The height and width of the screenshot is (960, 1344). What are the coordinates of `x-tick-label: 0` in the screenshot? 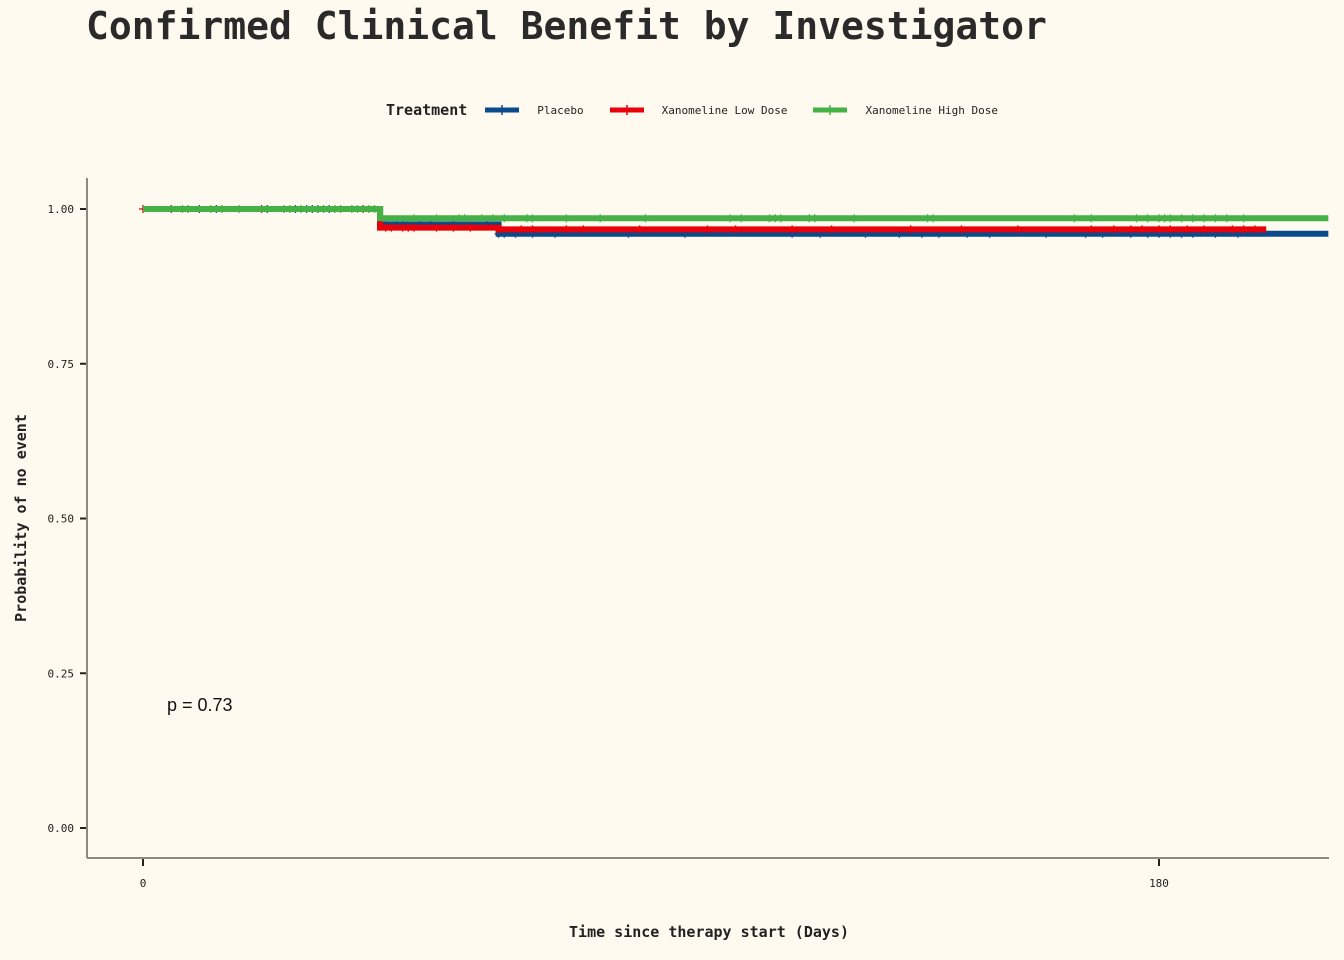 It's located at (143, 883).